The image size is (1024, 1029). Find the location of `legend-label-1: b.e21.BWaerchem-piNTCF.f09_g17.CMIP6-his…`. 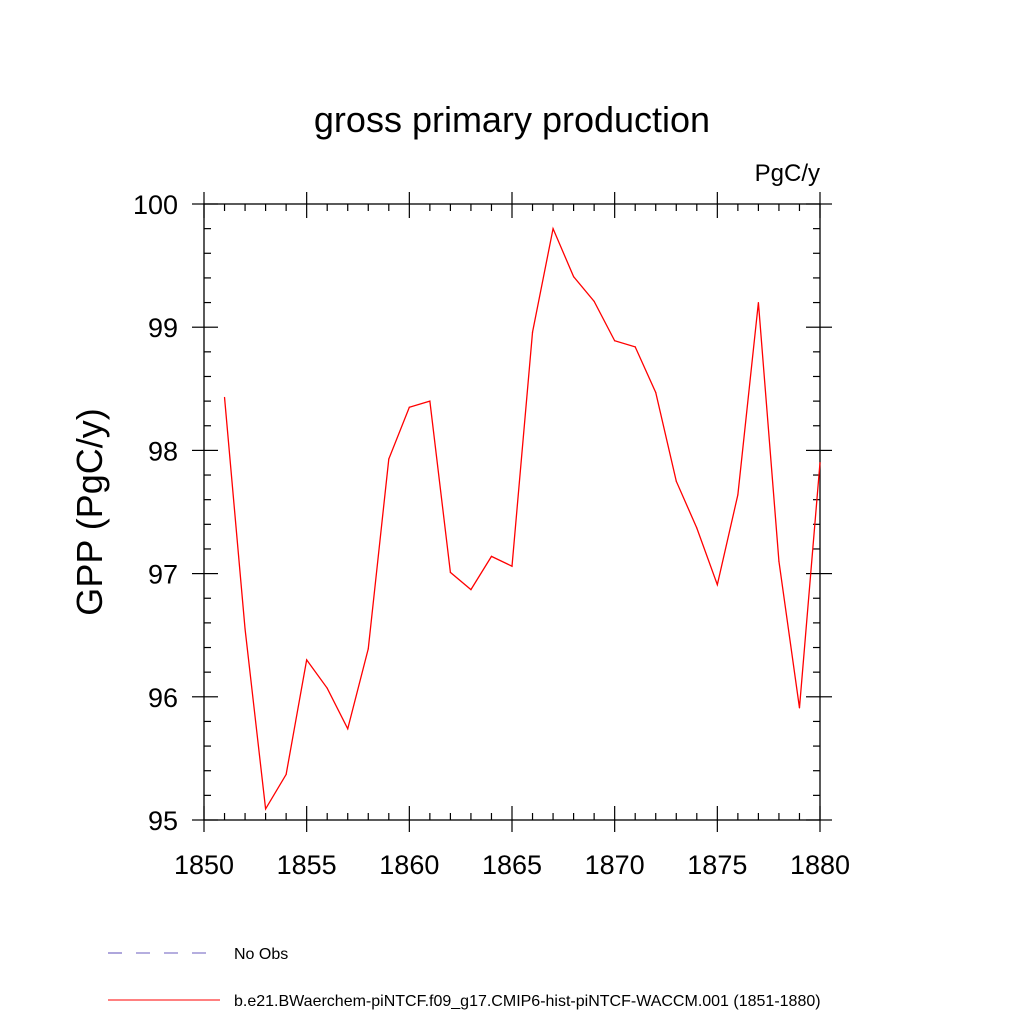

legend-label-1: b.e21.BWaerchem-piNTCF.f09_g17.CMIP6-his… is located at coordinates (527, 1001).